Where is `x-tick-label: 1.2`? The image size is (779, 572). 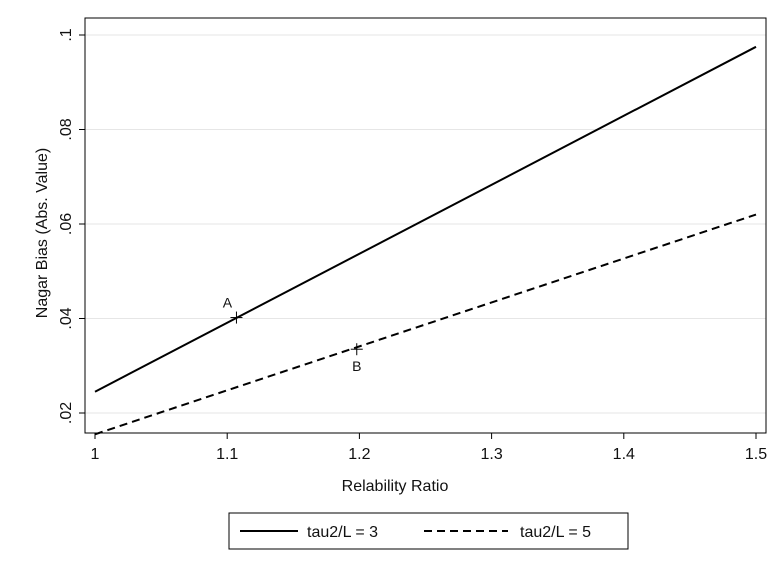 x-tick-label: 1.2 is located at coordinates (359, 454).